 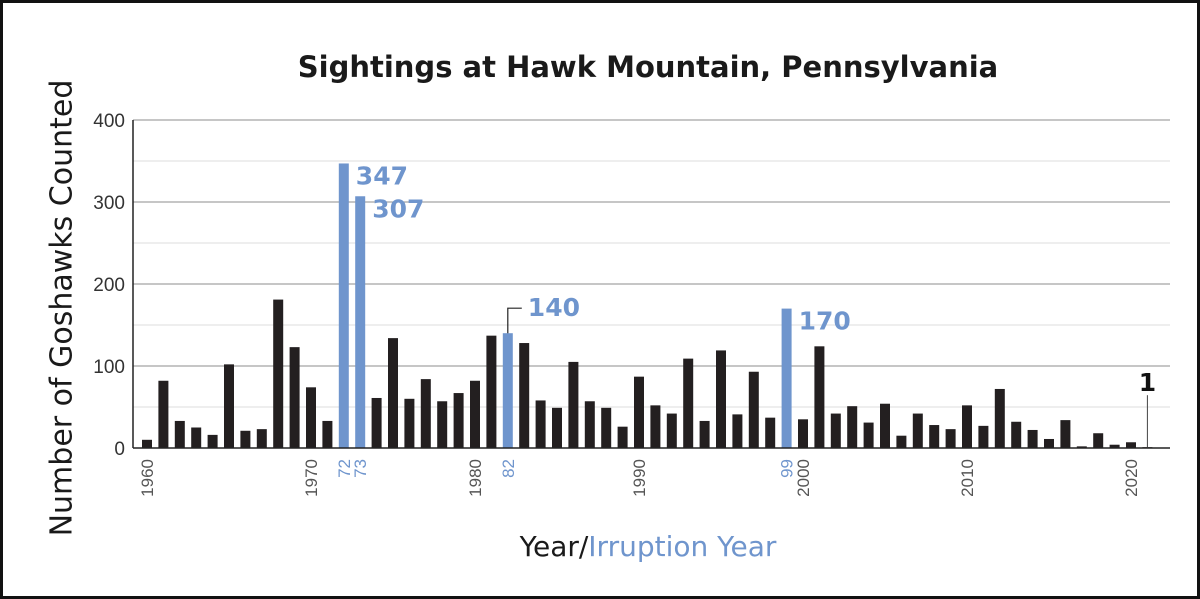 I want to click on data-label-2021: 1, so click(x=1147, y=382).